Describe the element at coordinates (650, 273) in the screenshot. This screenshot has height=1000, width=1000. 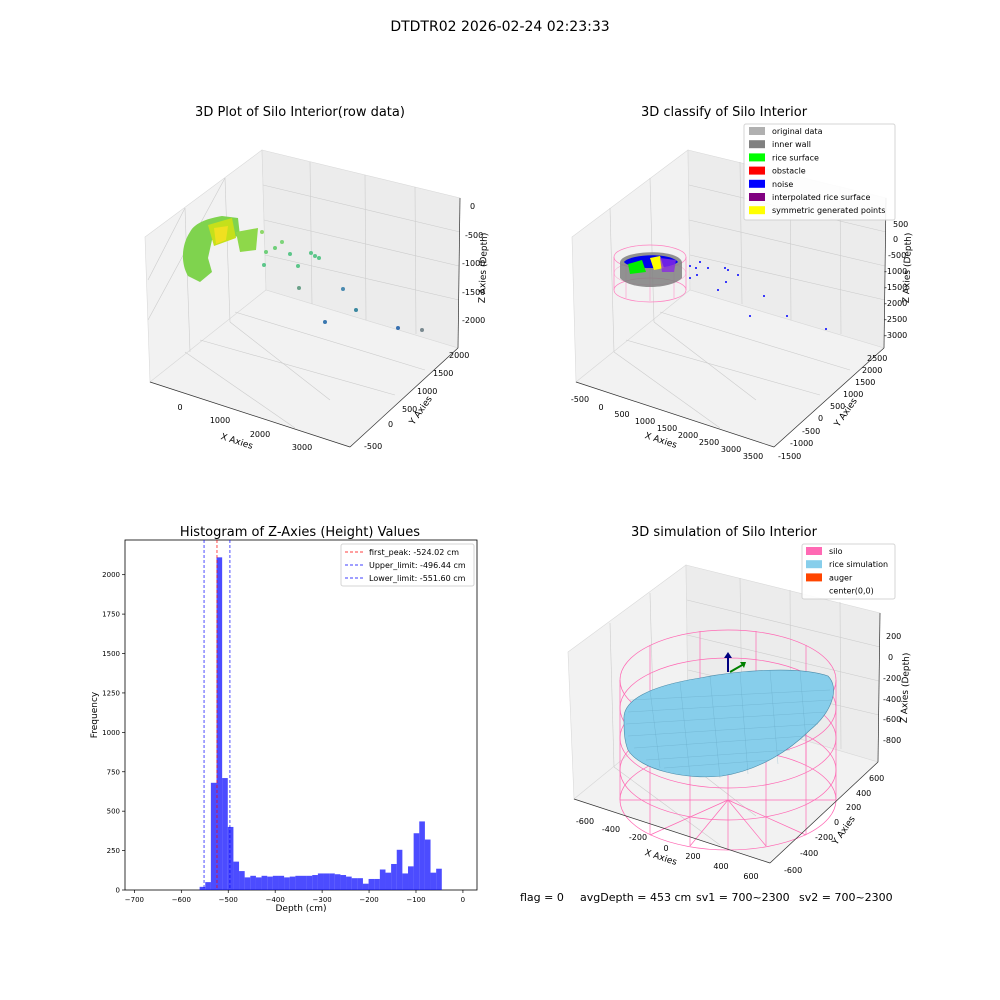
I see `classify-silo` at that location.